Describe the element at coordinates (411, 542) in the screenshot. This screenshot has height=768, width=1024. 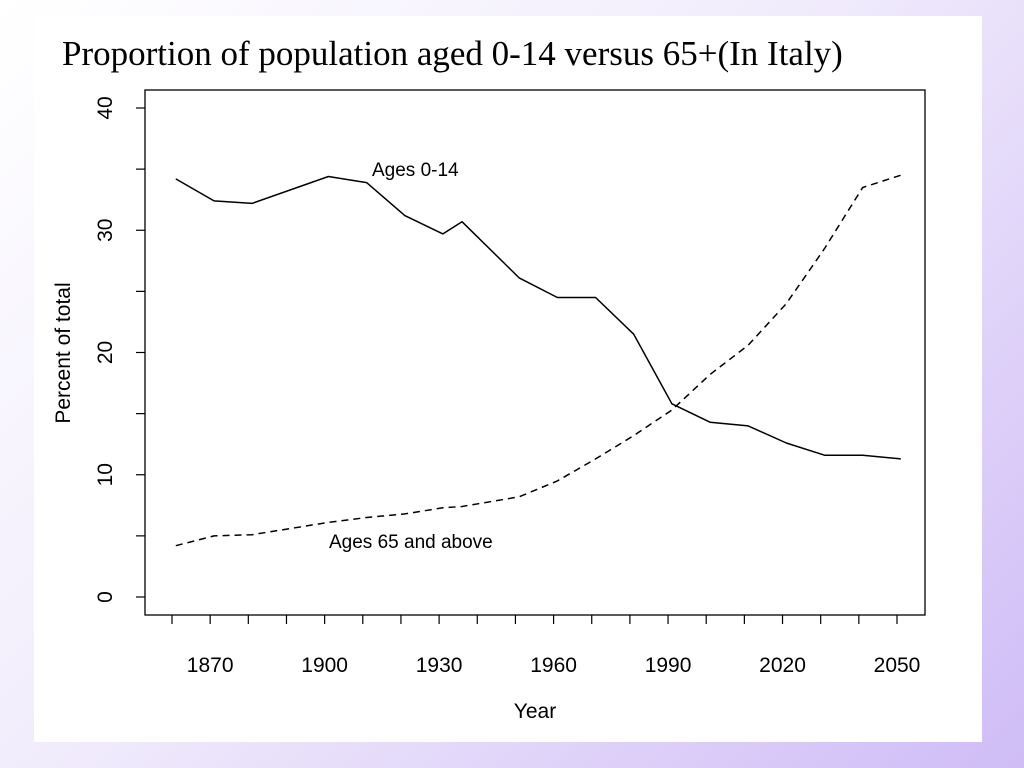
I see `series-label-ages-65-and-above: Ages 65 and above` at that location.